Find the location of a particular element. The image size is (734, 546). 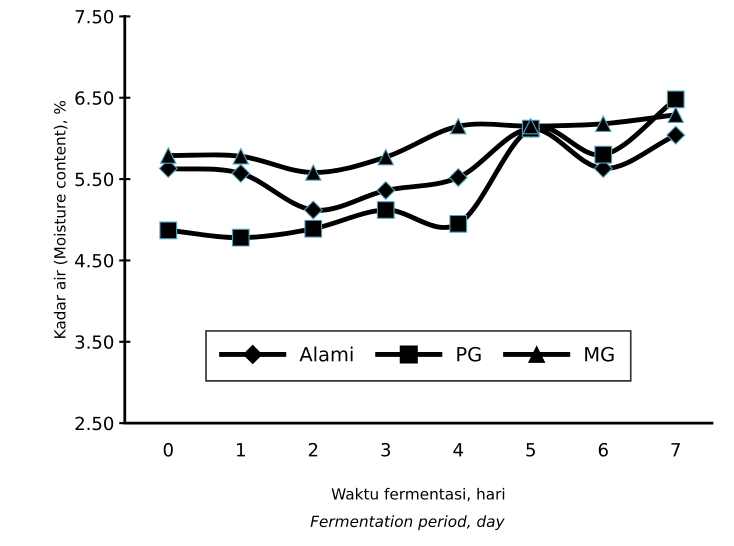

text: Fermentation period, day is located at coordinates (407, 522).